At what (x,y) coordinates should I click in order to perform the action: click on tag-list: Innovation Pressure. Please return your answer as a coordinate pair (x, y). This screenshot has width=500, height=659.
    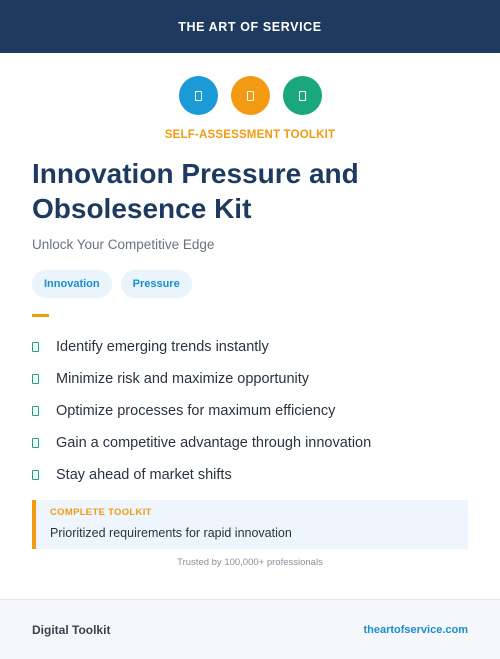
    Looking at the image, I should click on (112, 284).